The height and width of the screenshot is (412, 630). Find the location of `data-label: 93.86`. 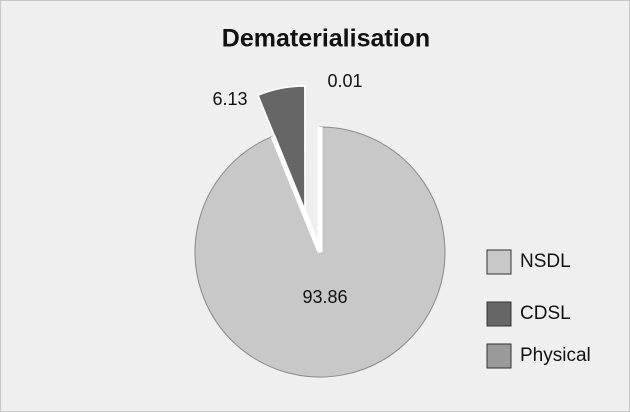

data-label: 93.86 is located at coordinates (324, 297).